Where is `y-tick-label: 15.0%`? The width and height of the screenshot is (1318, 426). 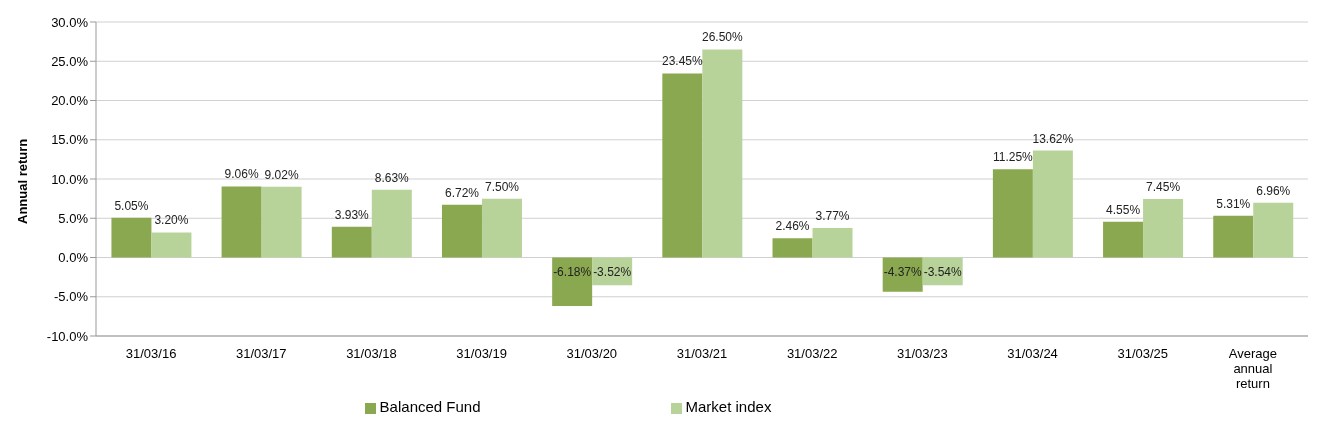
y-tick-label: 15.0% is located at coordinates (70, 140).